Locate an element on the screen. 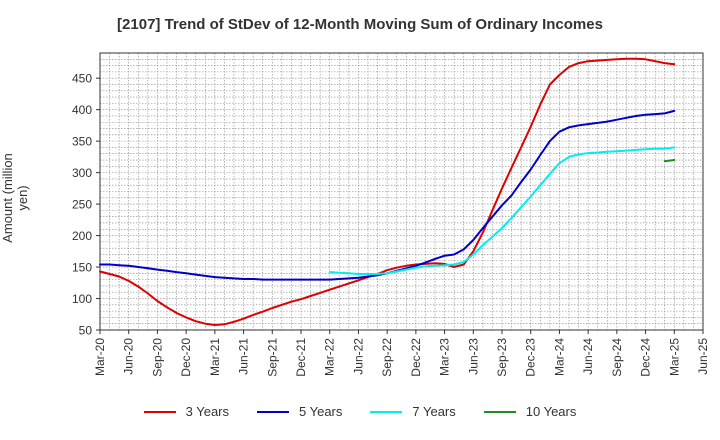 The width and height of the screenshot is (720, 440). x-tick-label: Sep-22 is located at coordinates (387, 357).